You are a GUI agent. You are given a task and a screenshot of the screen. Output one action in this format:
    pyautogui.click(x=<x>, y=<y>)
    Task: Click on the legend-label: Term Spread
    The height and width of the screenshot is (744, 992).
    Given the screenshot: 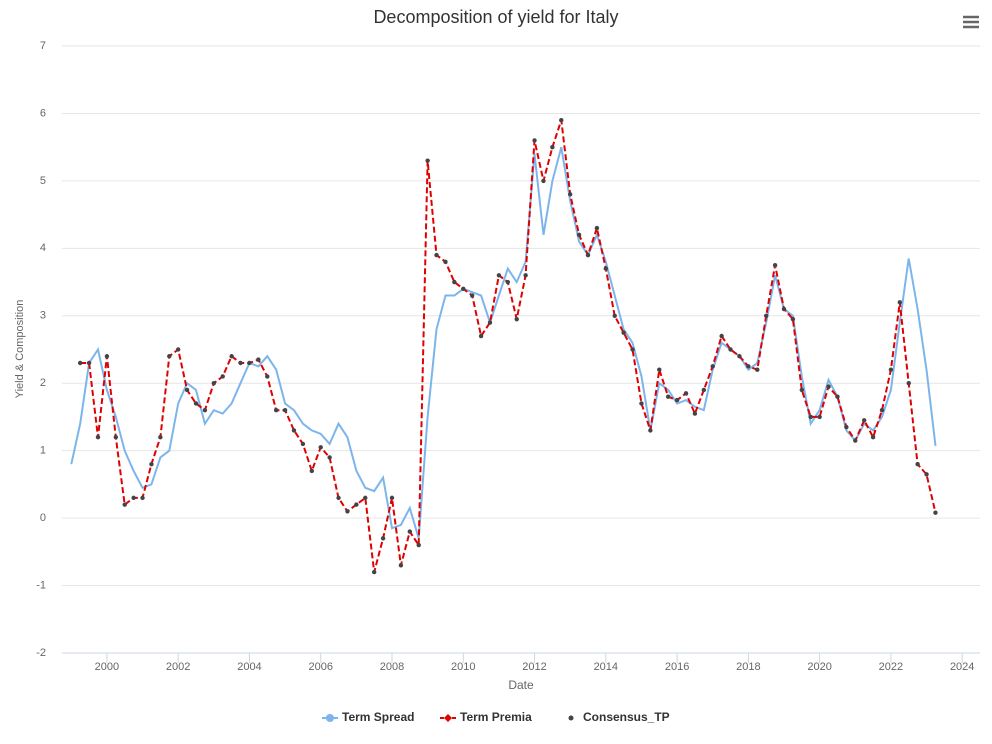 What is the action you would take?
    pyautogui.click(x=378, y=717)
    